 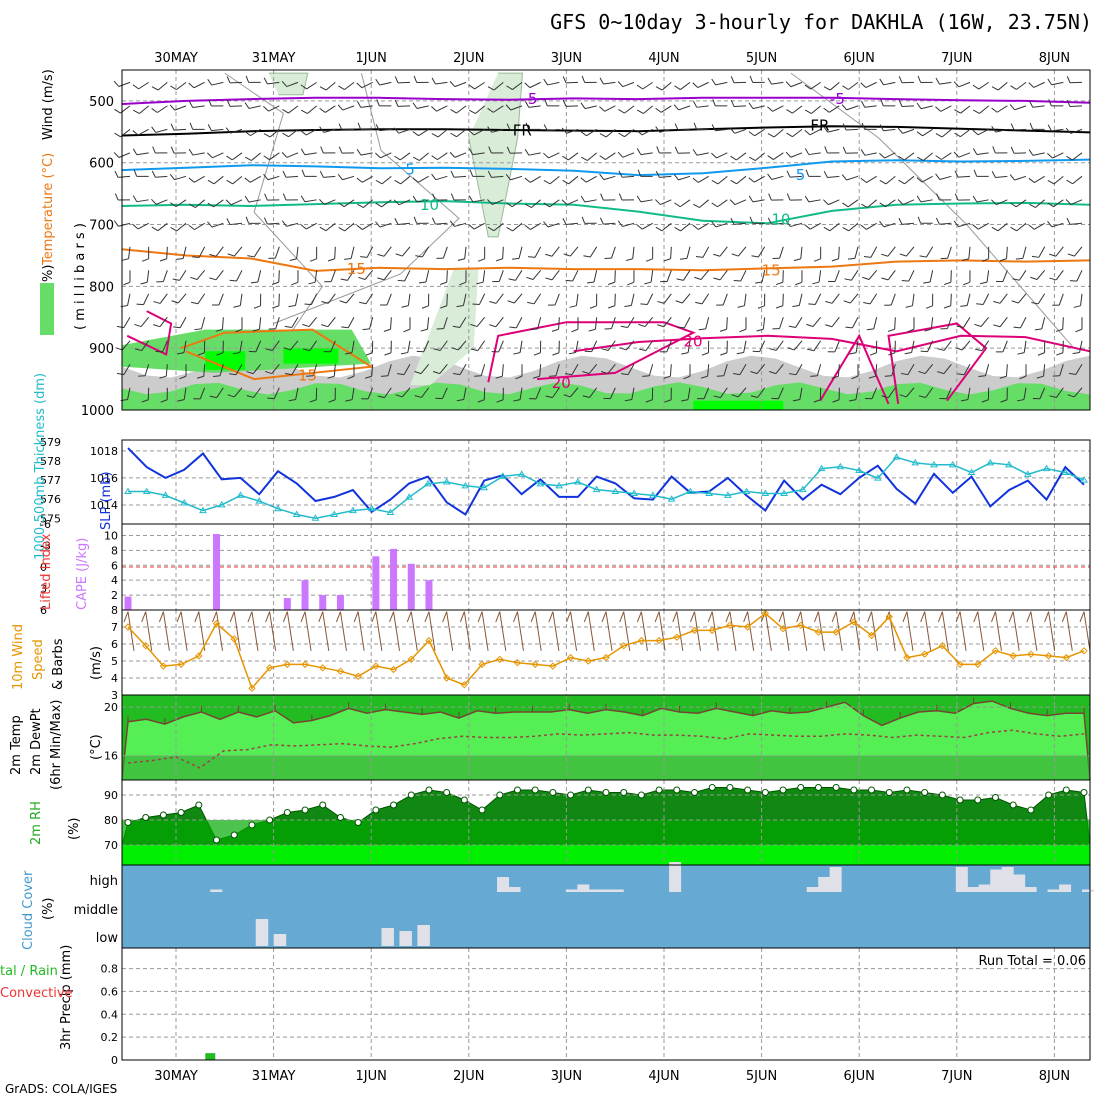 I want to click on bottom-date-label: 1JUN, so click(x=371, y=1076).